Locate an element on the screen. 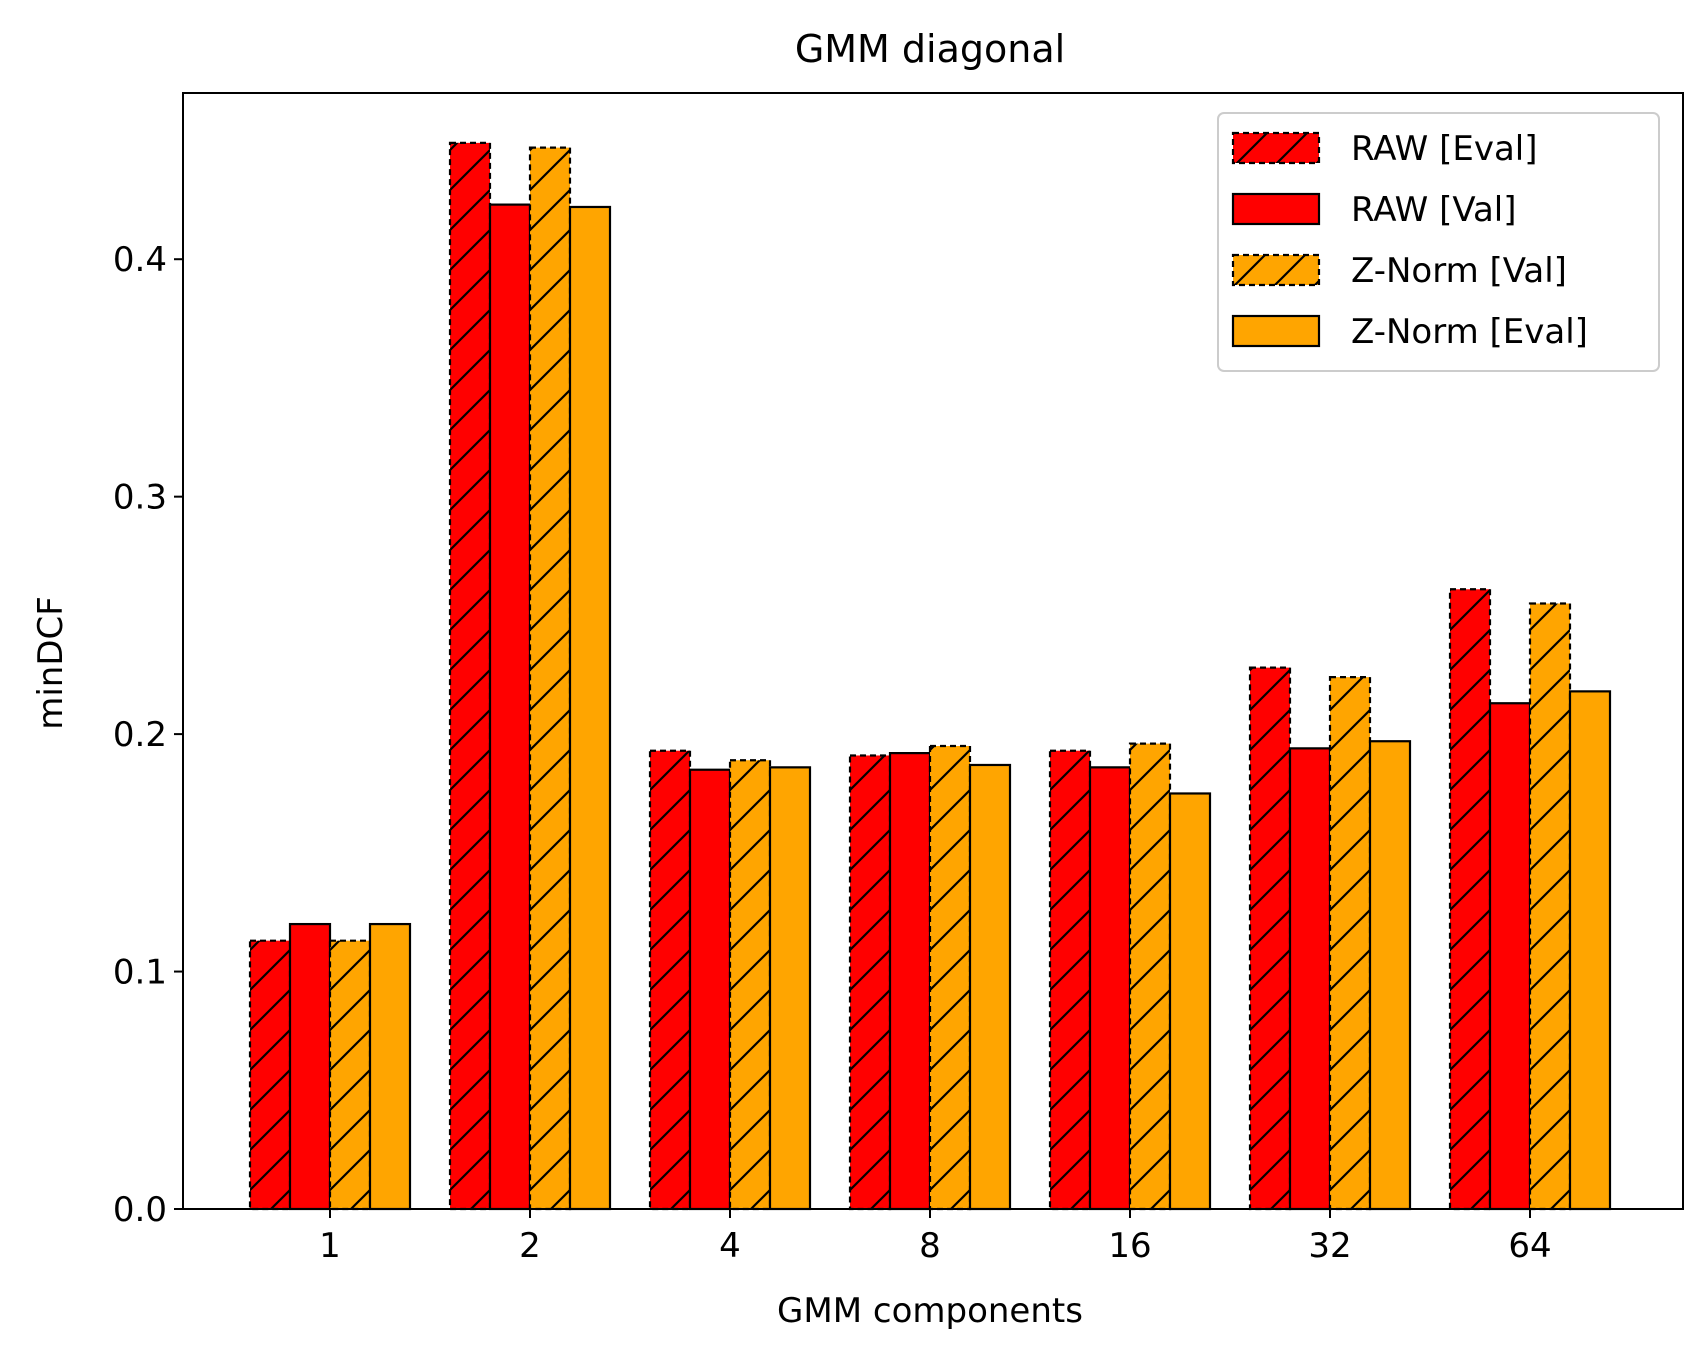 The width and height of the screenshot is (1700, 1361). legend-entry: RAW [Val] is located at coordinates (1374, 210).